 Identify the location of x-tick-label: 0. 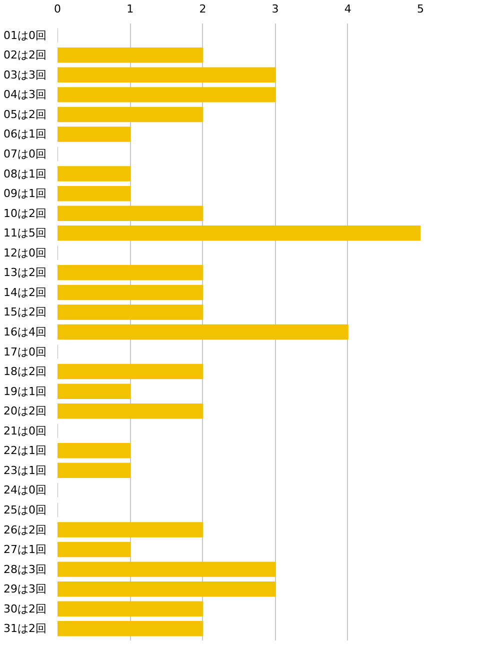
(57, 9).